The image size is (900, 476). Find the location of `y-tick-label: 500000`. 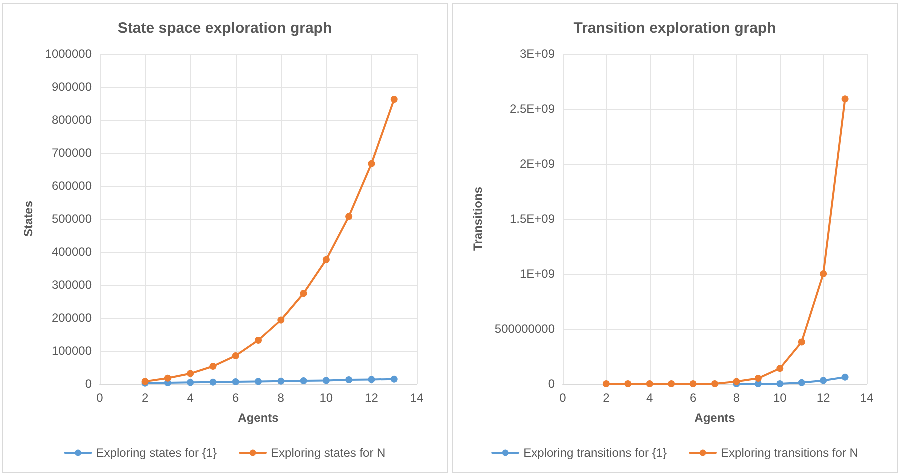

y-tick-label: 500000 is located at coordinates (72, 219).